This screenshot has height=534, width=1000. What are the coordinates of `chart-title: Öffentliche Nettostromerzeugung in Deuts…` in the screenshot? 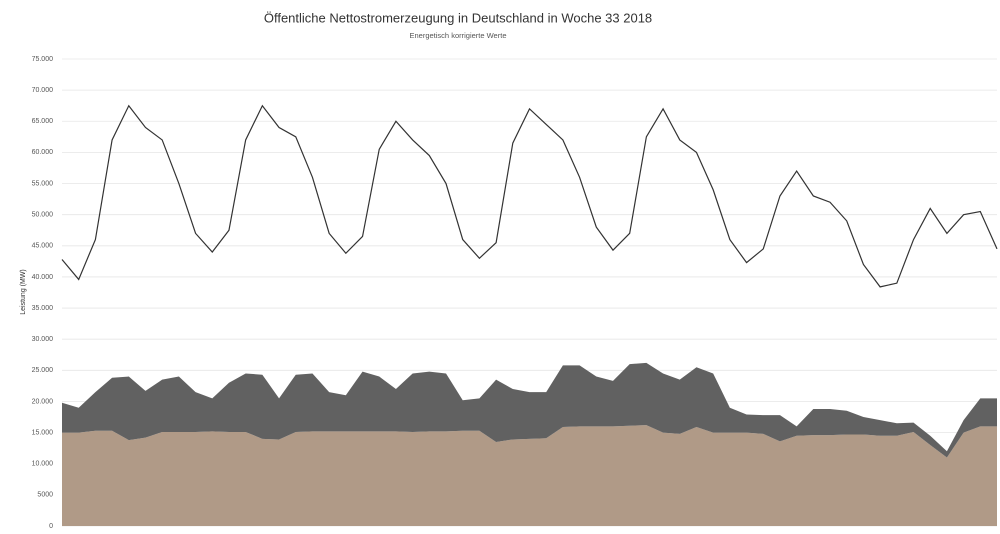 It's located at (458, 17).